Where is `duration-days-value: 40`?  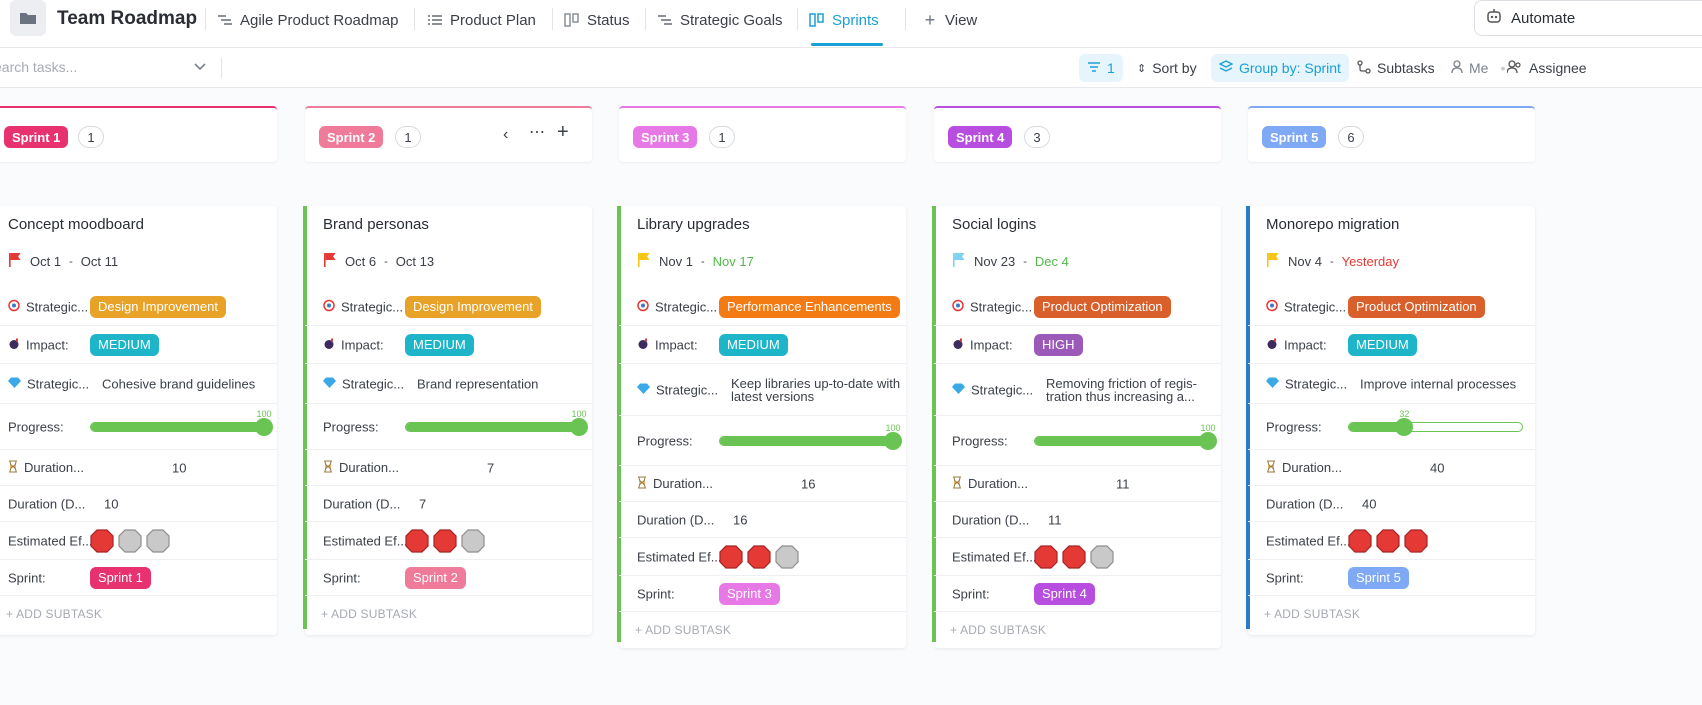
duration-days-value: 40 is located at coordinates (1369, 503).